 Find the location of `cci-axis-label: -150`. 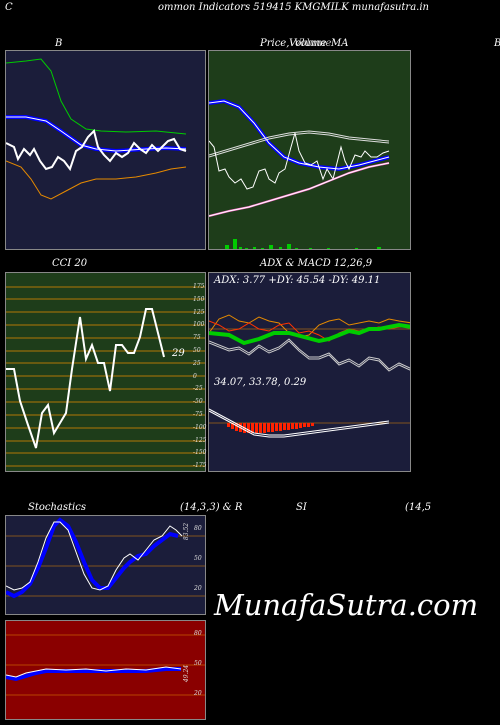

cci-axis-label: -150 is located at coordinates (200, 453).